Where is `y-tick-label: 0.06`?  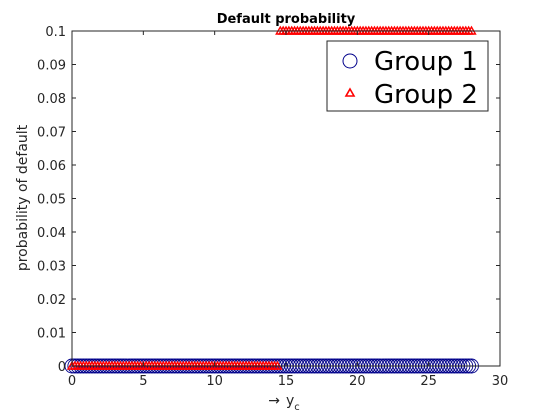
y-tick-label: 0.06 is located at coordinates (51, 166).